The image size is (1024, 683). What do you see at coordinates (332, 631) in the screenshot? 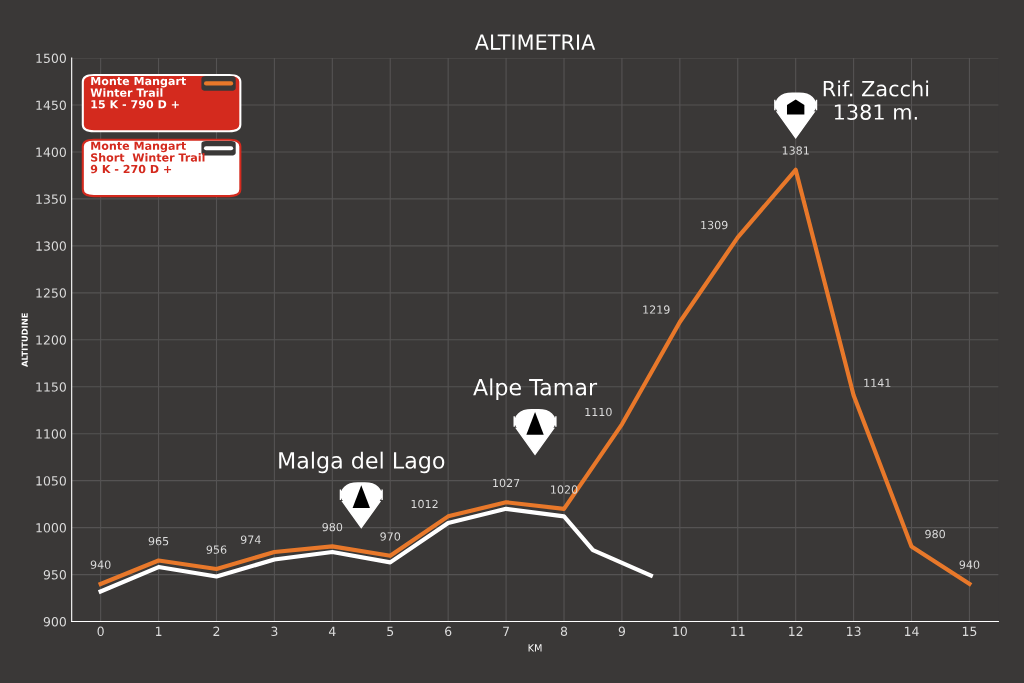
I see `x-tick-label: 4` at bounding box center [332, 631].